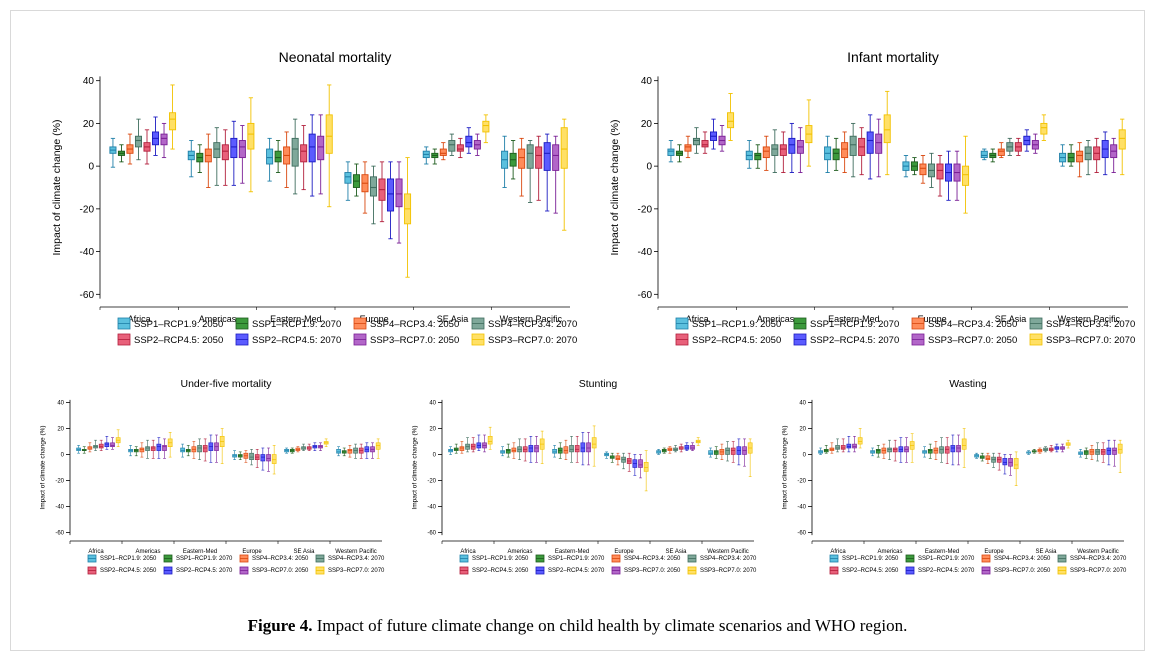  What do you see at coordinates (675, 449) in the screenshot?
I see `box-ssp4-rcp3-4-2070-se-asia` at bounding box center [675, 449].